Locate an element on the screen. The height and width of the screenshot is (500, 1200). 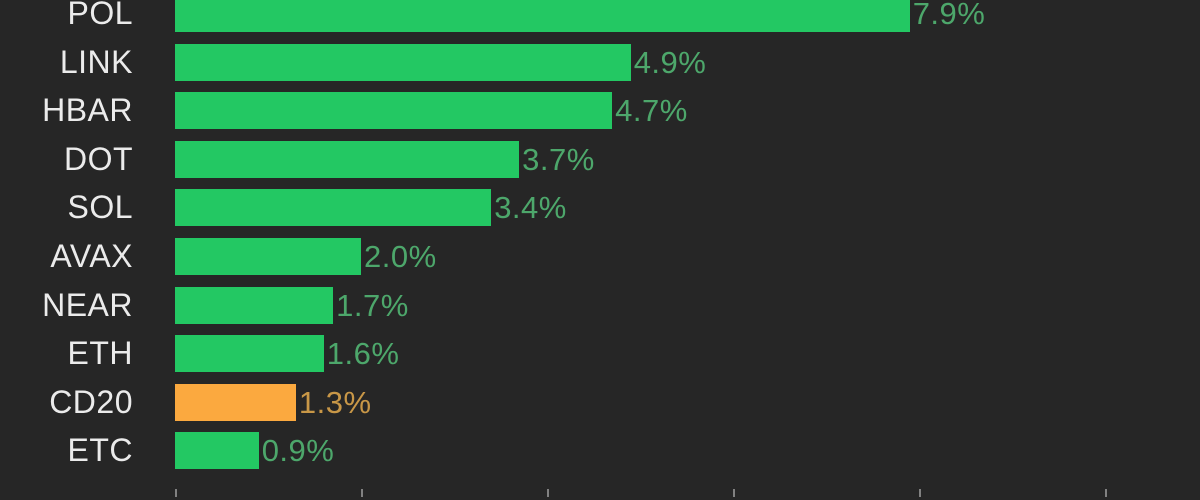
bar-link is located at coordinates (403, 62).